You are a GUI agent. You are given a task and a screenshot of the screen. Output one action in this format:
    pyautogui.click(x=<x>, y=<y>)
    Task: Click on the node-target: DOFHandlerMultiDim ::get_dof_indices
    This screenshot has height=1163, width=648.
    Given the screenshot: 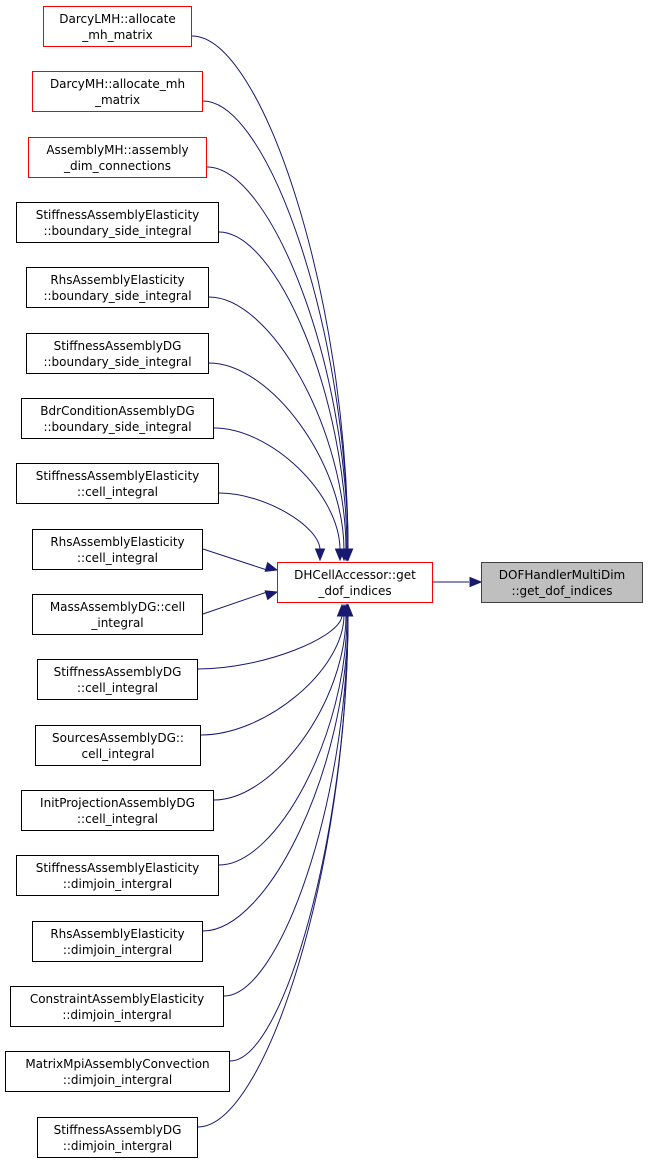 What is the action you would take?
    pyautogui.click(x=562, y=582)
    